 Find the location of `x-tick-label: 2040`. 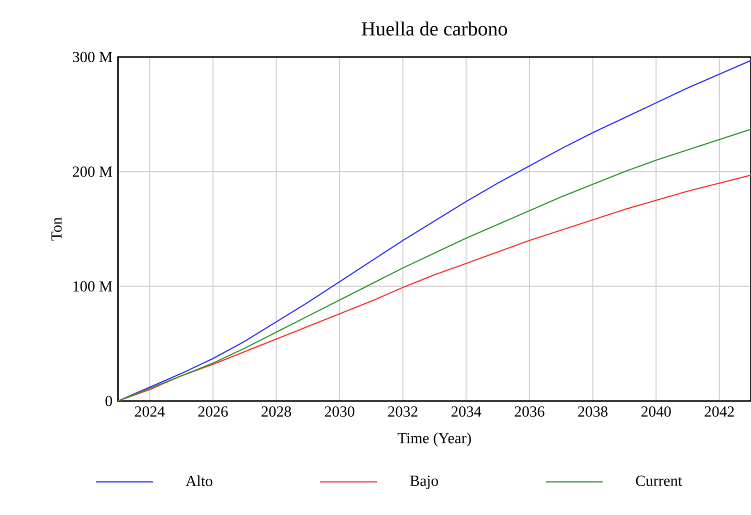

x-tick-label: 2040 is located at coordinates (656, 411).